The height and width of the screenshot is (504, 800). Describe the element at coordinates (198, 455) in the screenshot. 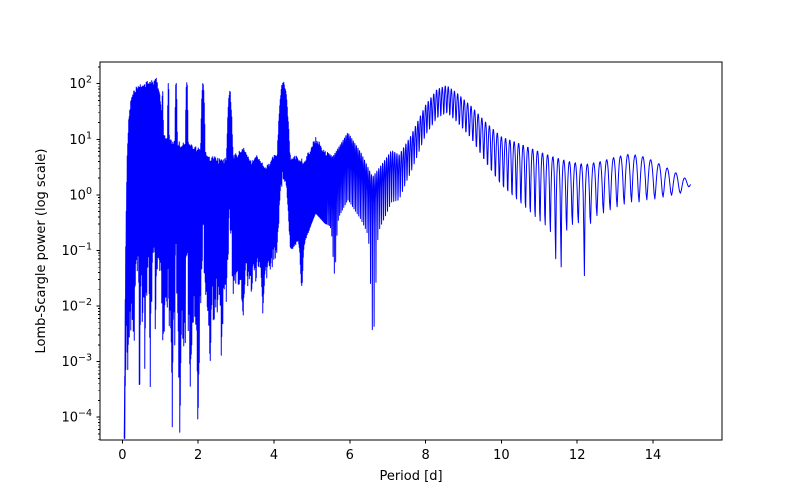

I see `x-tick-label: 2` at that location.